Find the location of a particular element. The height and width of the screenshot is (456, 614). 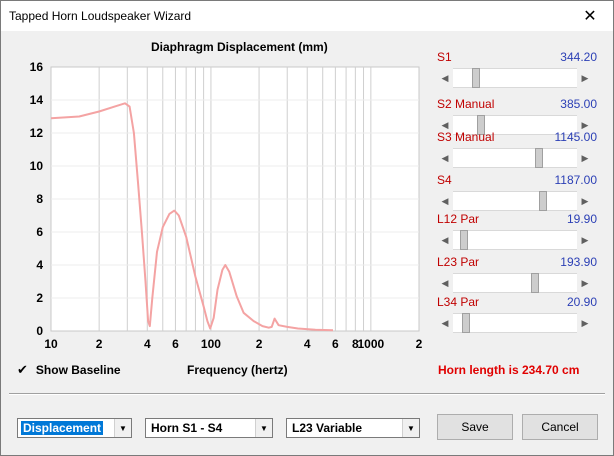

horn-sections-combo: Horn S1 - S4 ▼ is located at coordinates (209, 428).